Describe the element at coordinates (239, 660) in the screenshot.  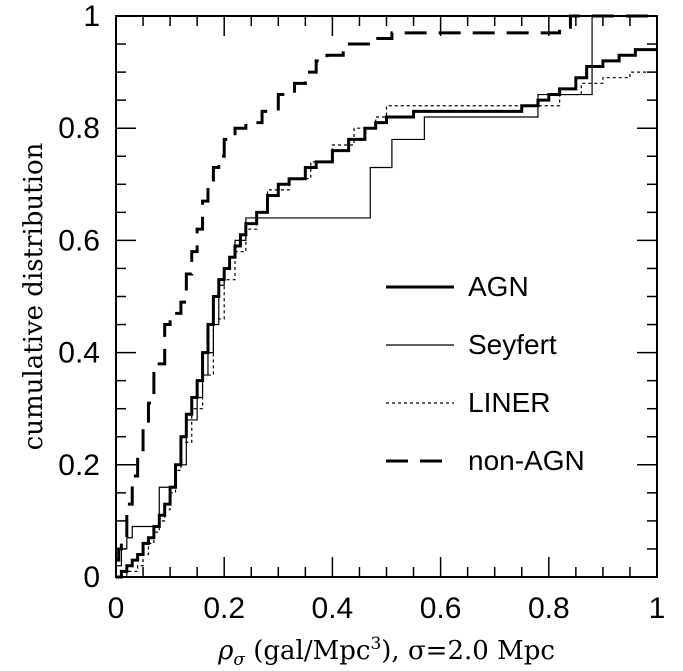
I see `x-axis-title-sub: σ` at that location.